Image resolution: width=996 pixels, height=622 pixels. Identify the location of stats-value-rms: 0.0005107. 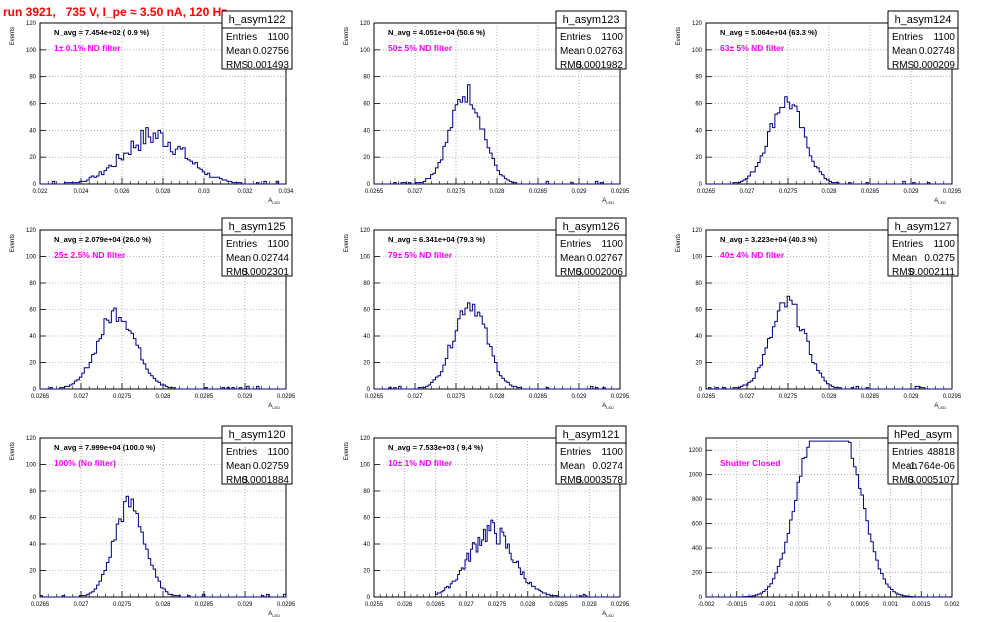
(932, 480).